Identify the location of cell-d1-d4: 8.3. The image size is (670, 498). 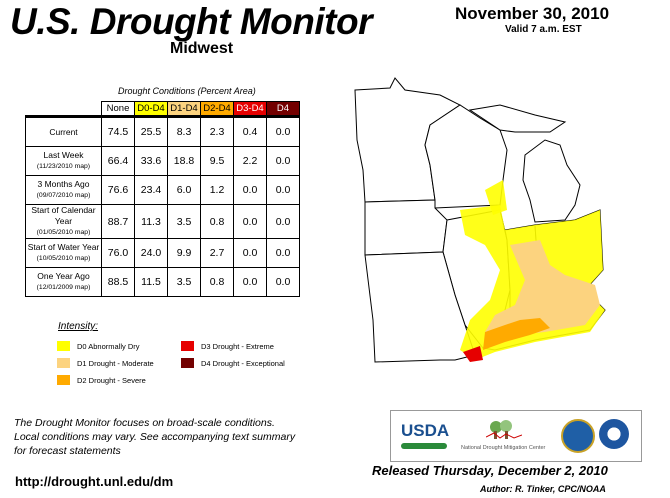
(184, 131).